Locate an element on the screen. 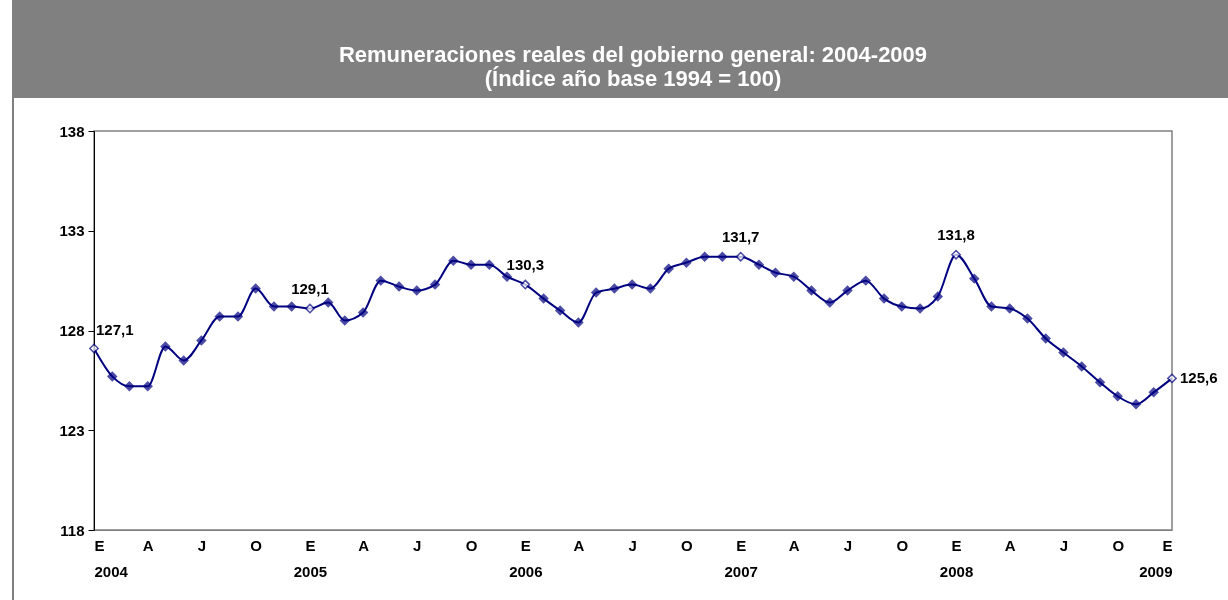 The image size is (1228, 600). data-label: 129,1 is located at coordinates (310, 288).